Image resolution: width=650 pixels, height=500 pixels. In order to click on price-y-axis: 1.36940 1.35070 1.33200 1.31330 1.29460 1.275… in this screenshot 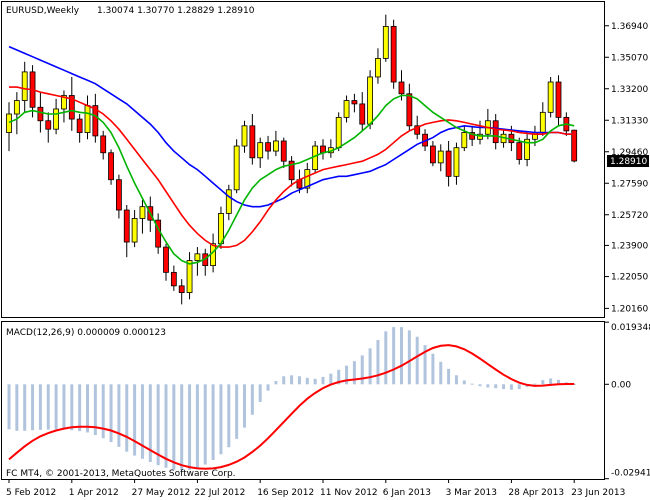, I will do `click(626, 168)`.